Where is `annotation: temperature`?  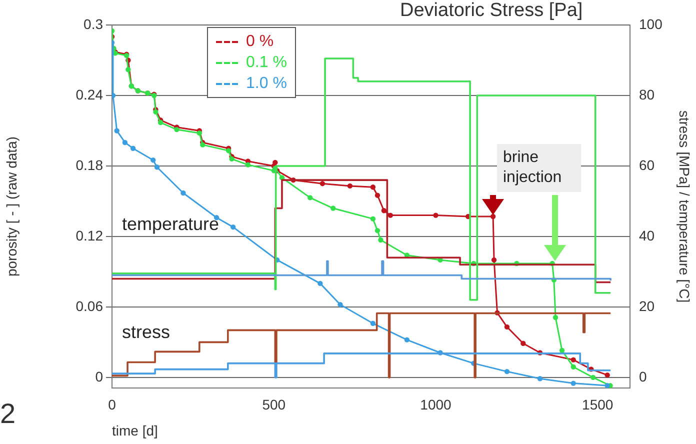 annotation: temperature is located at coordinates (171, 224).